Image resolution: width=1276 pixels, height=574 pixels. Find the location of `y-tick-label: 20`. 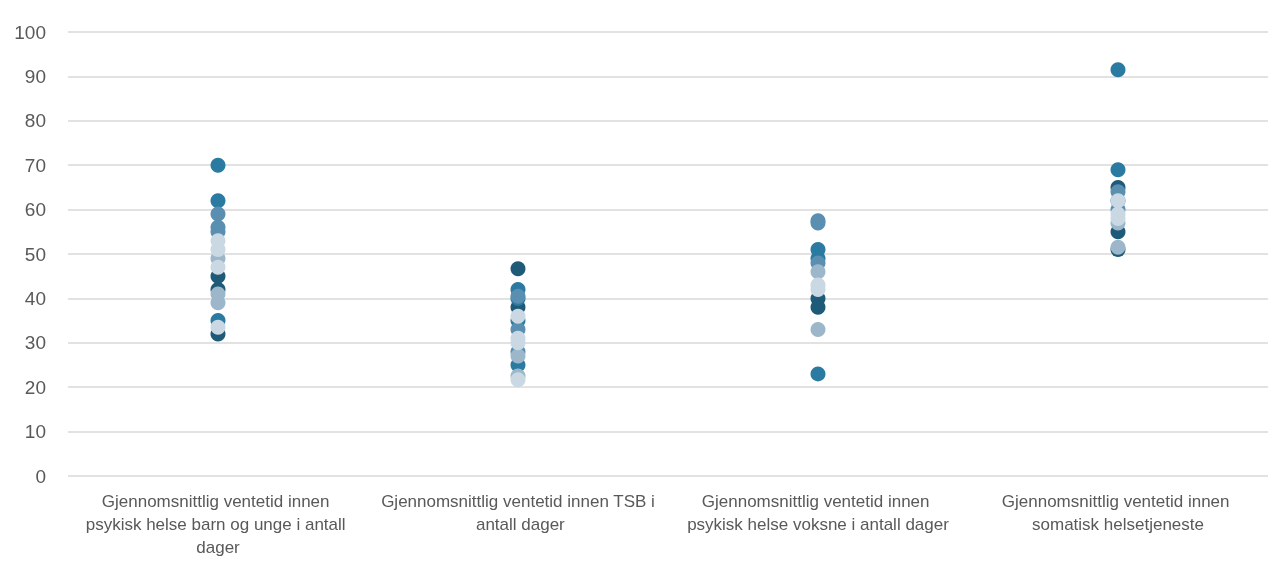

y-tick-label: 20 is located at coordinates (35, 387).